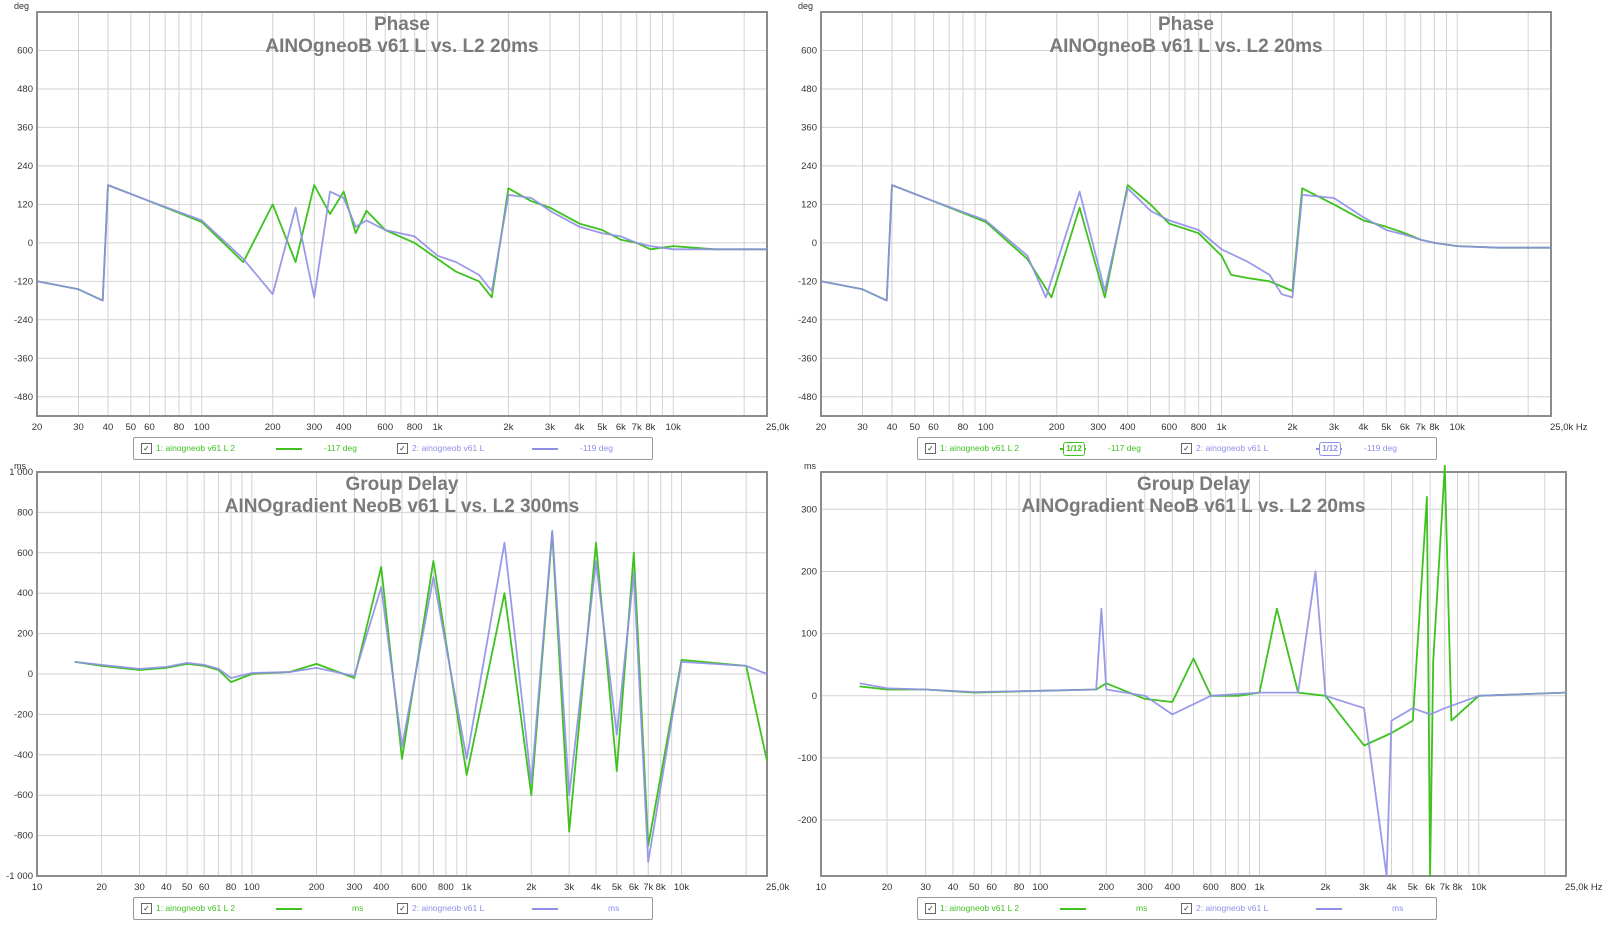 The width and height of the screenshot is (1602, 940). What do you see at coordinates (974, 887) in the screenshot?
I see `x-tick-label: 50` at bounding box center [974, 887].